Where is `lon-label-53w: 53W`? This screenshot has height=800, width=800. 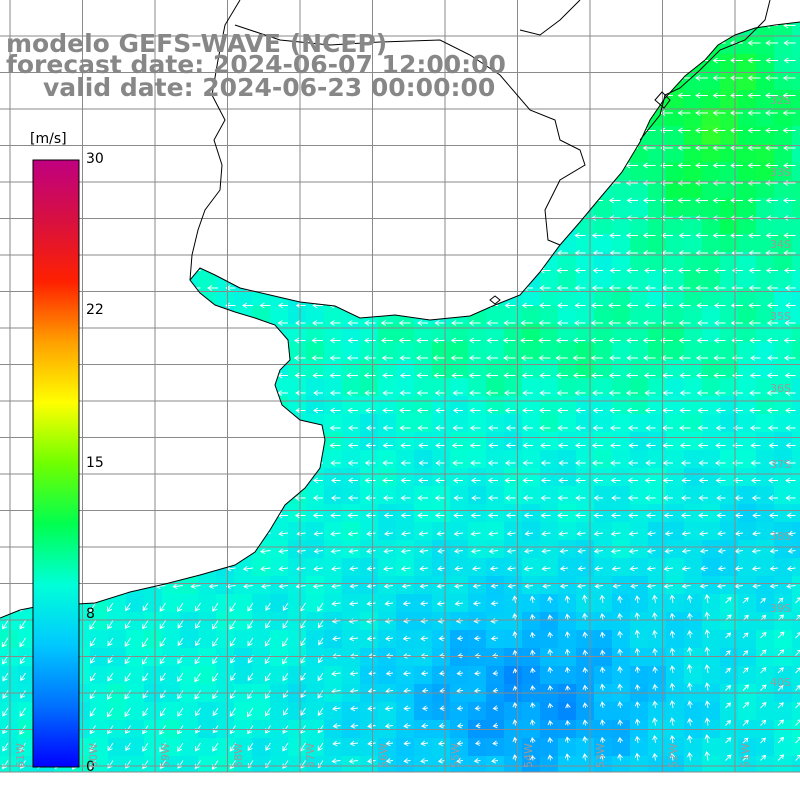
lon-label-53w: 53W is located at coordinates (600, 755).